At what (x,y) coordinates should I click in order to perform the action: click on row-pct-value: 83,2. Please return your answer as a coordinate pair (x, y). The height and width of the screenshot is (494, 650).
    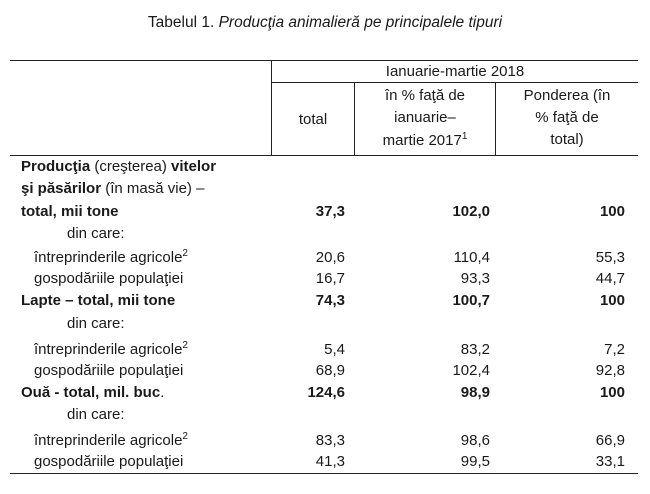
    Looking at the image, I should click on (475, 349).